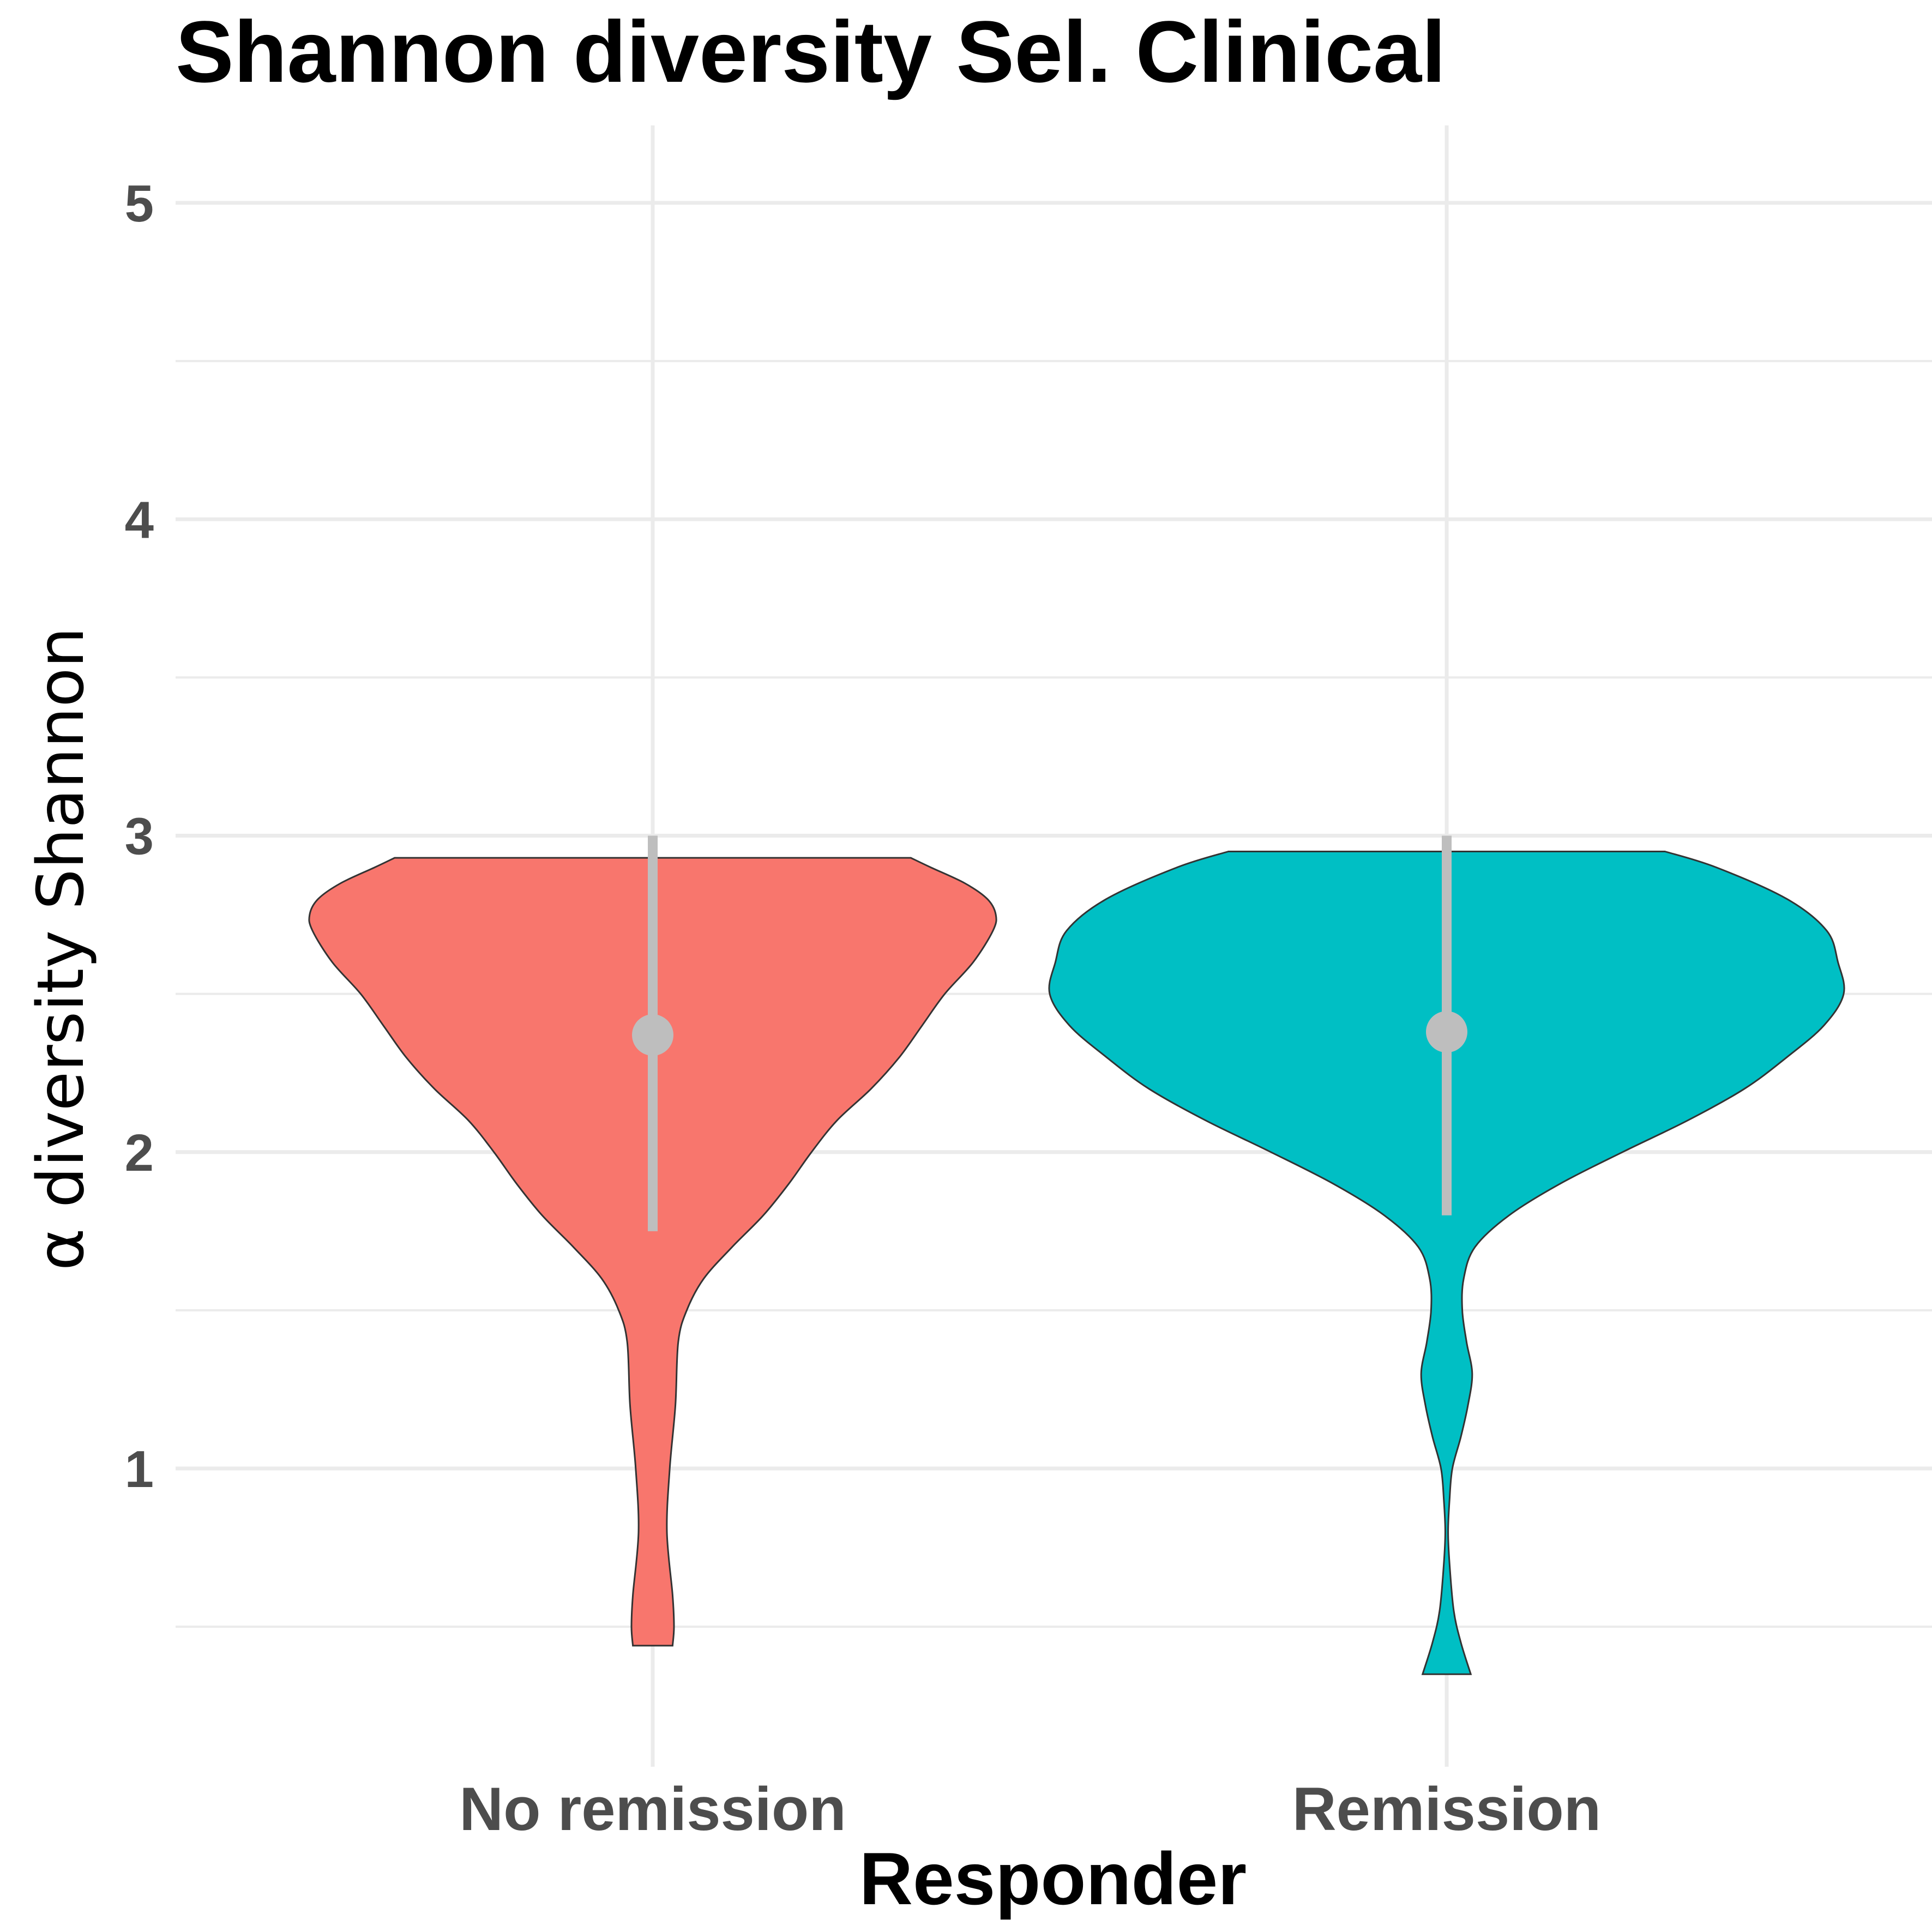  I want to click on x-axis-ticks: No remission Remission, so click(1030, 1809).